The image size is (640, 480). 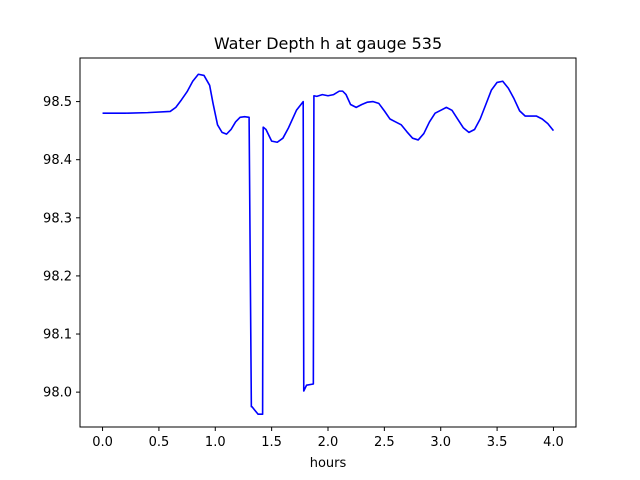 I want to click on x-tick-label: 2.0, so click(x=328, y=442).